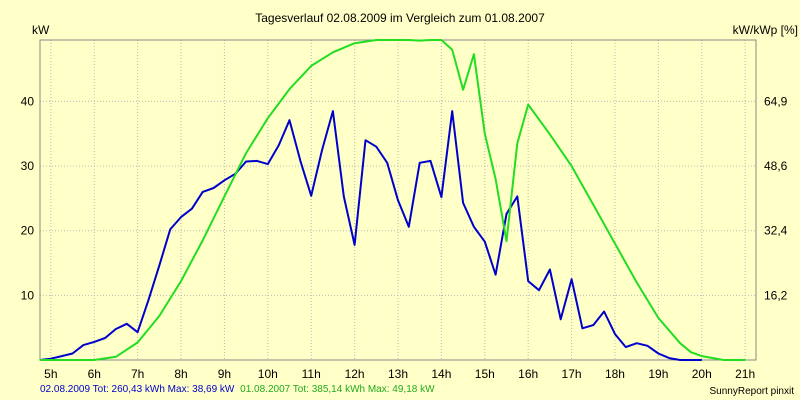 The image size is (800, 400). Describe the element at coordinates (180, 374) in the screenshot. I see `x-tick-label: 8h` at that location.